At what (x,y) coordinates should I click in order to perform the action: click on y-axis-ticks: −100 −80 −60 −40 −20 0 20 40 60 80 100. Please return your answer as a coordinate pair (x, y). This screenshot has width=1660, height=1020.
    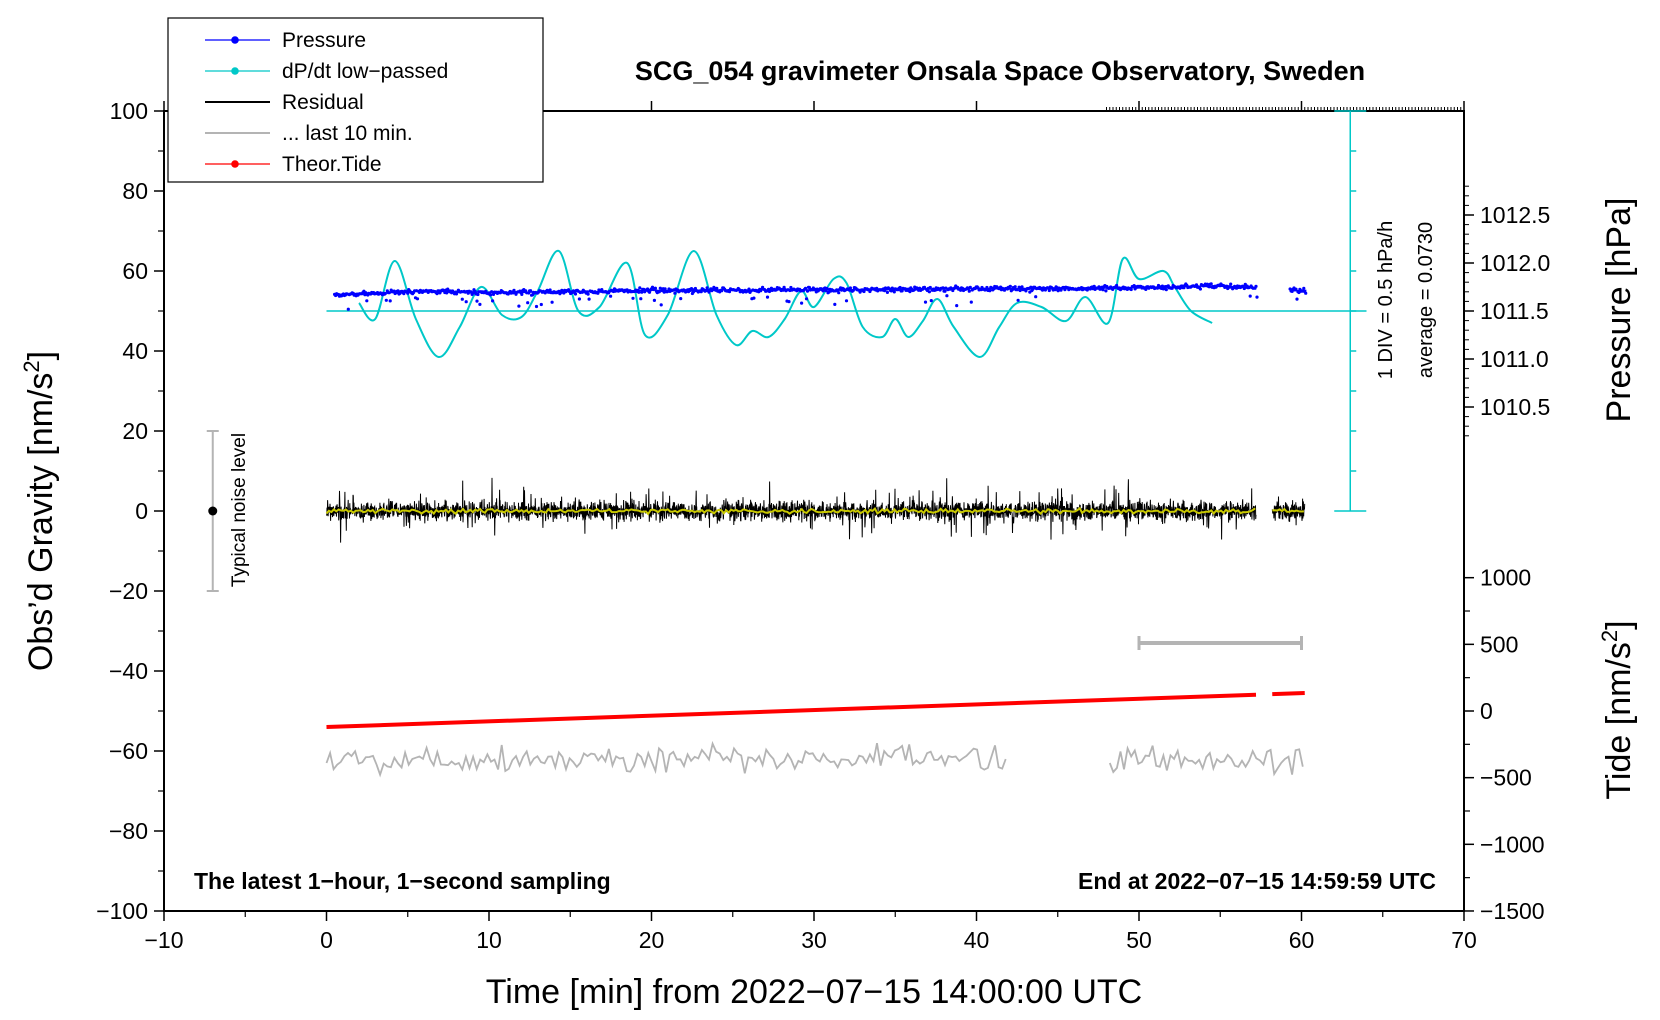
    Looking at the image, I should click on (130, 511).